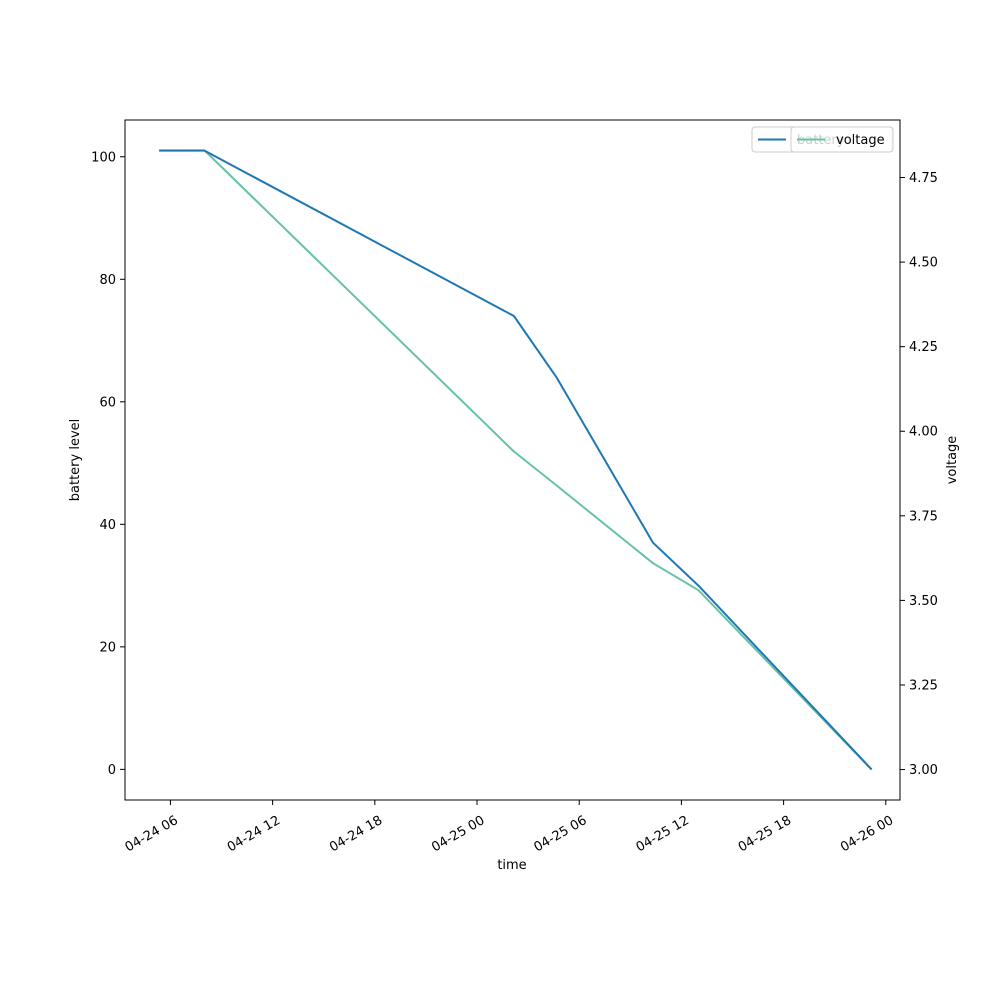 Image resolution: width=1000 pixels, height=1004 pixels. What do you see at coordinates (112, 770) in the screenshot?
I see `y-tick-label: 0` at bounding box center [112, 770].